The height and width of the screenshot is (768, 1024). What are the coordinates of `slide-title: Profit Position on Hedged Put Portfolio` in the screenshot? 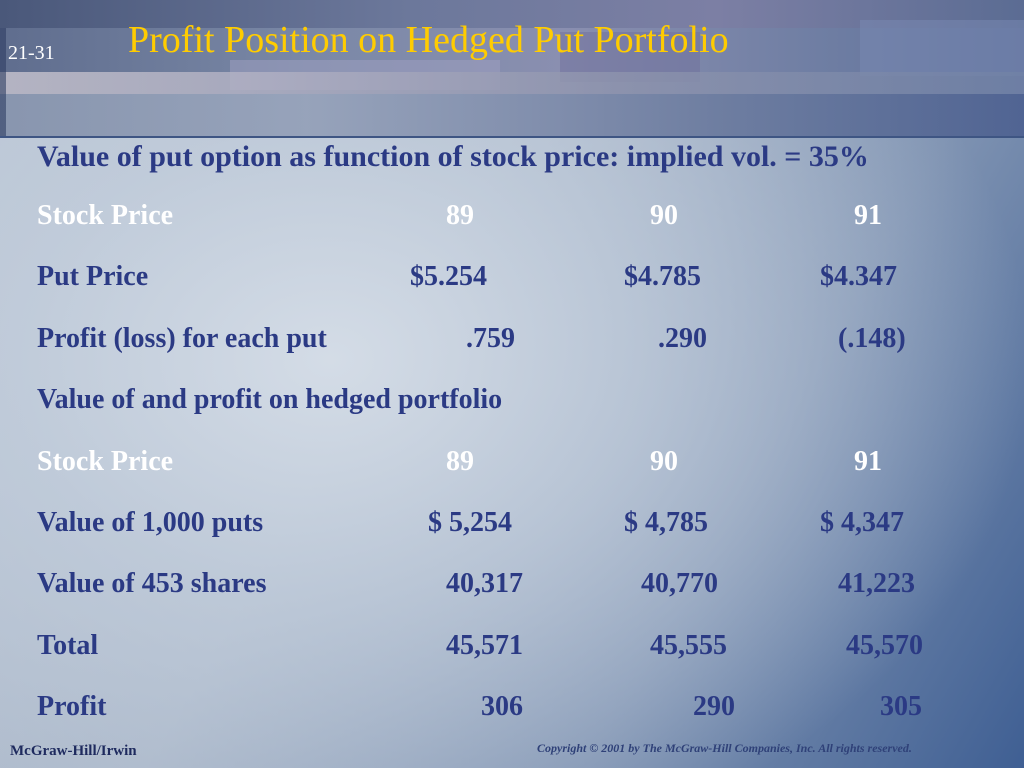 It's located at (428, 40).